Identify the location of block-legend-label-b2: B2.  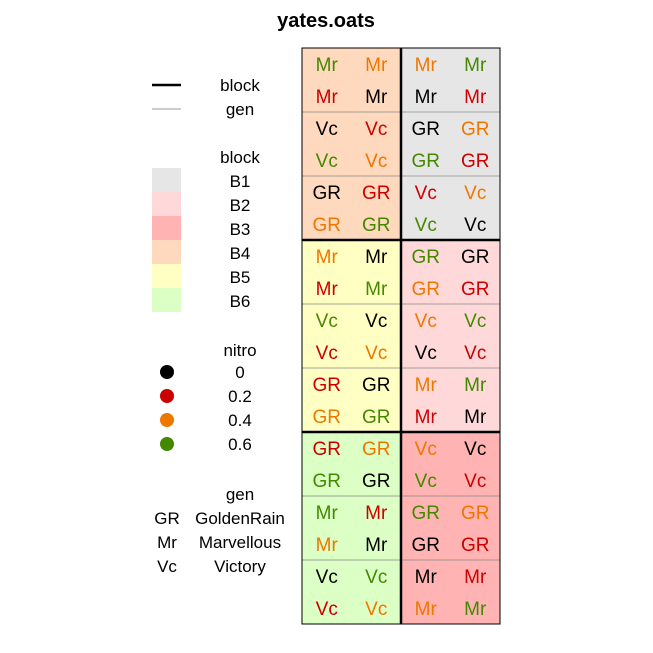
(240, 205).